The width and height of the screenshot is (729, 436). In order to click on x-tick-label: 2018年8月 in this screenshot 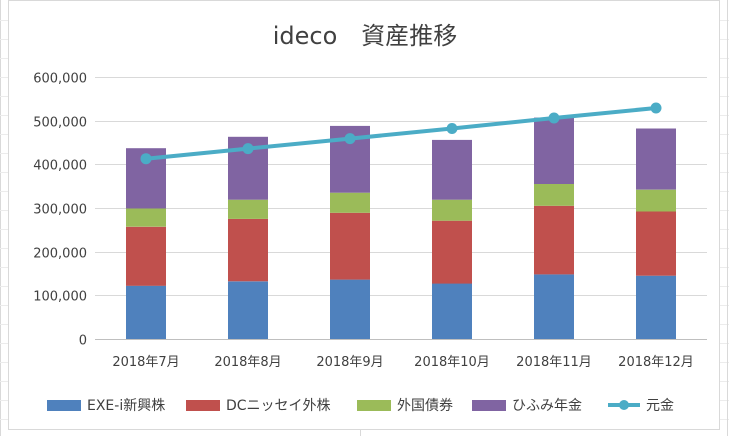, I will do `click(247, 362)`.